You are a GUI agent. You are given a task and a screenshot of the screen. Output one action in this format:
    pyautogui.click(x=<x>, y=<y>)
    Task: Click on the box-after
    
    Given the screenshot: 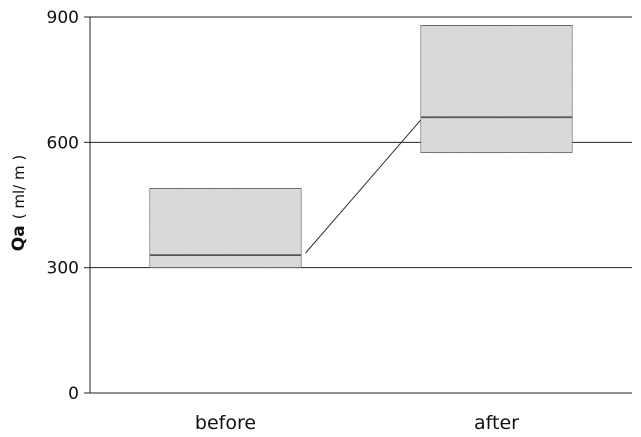 What is the action you would take?
    pyautogui.click(x=496, y=89)
    